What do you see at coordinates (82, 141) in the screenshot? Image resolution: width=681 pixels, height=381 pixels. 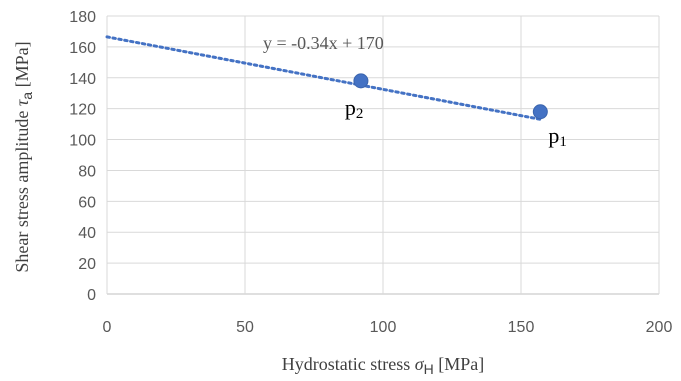 I see `y-tick-label: 100` at bounding box center [82, 141].